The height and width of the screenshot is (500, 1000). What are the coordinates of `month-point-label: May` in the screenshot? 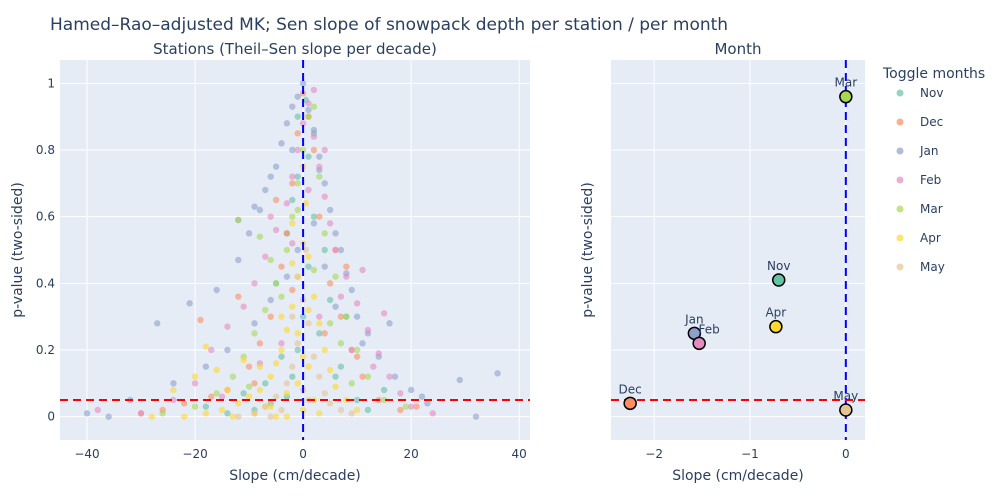 It's located at (845, 396).